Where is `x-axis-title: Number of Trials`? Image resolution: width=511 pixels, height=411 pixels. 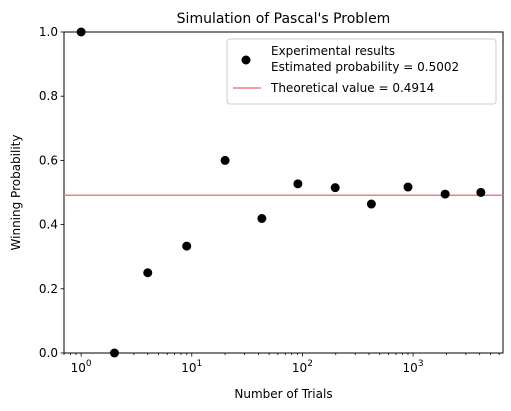
x-axis-title: Number of Trials is located at coordinates (283, 394).